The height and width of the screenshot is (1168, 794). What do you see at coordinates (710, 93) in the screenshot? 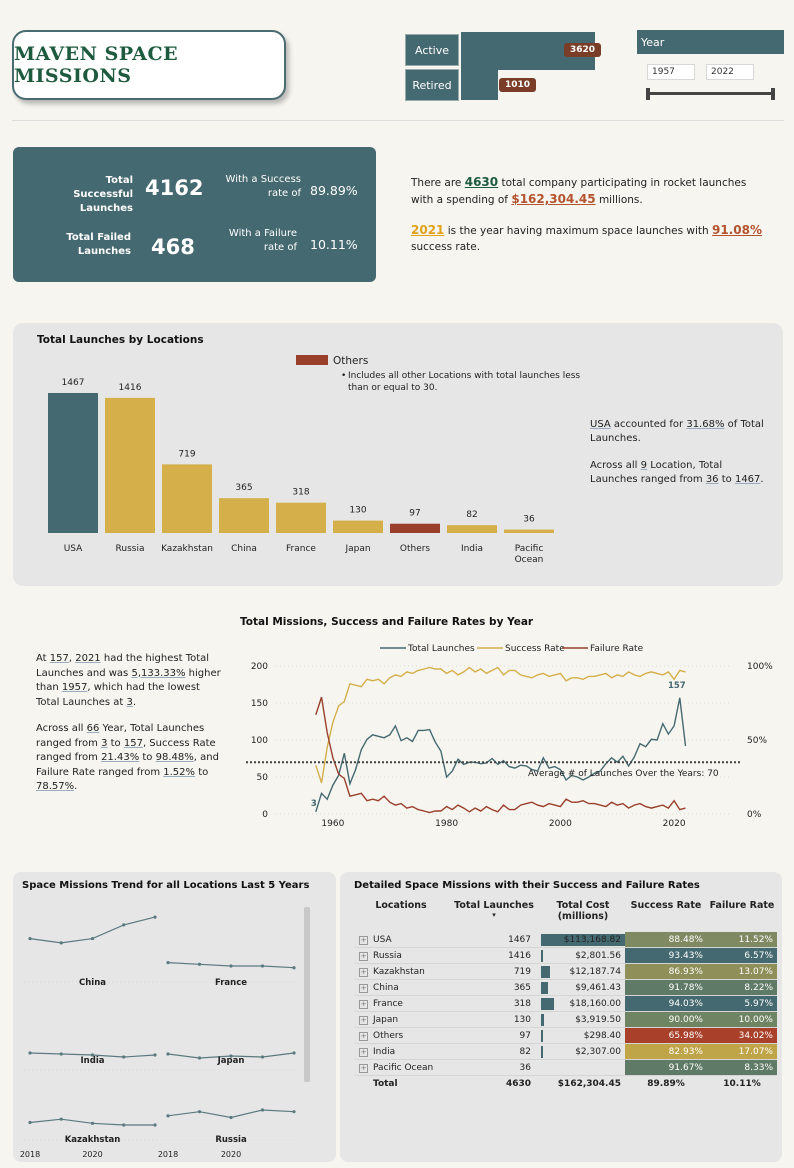
I see `year-slider-track` at bounding box center [710, 93].